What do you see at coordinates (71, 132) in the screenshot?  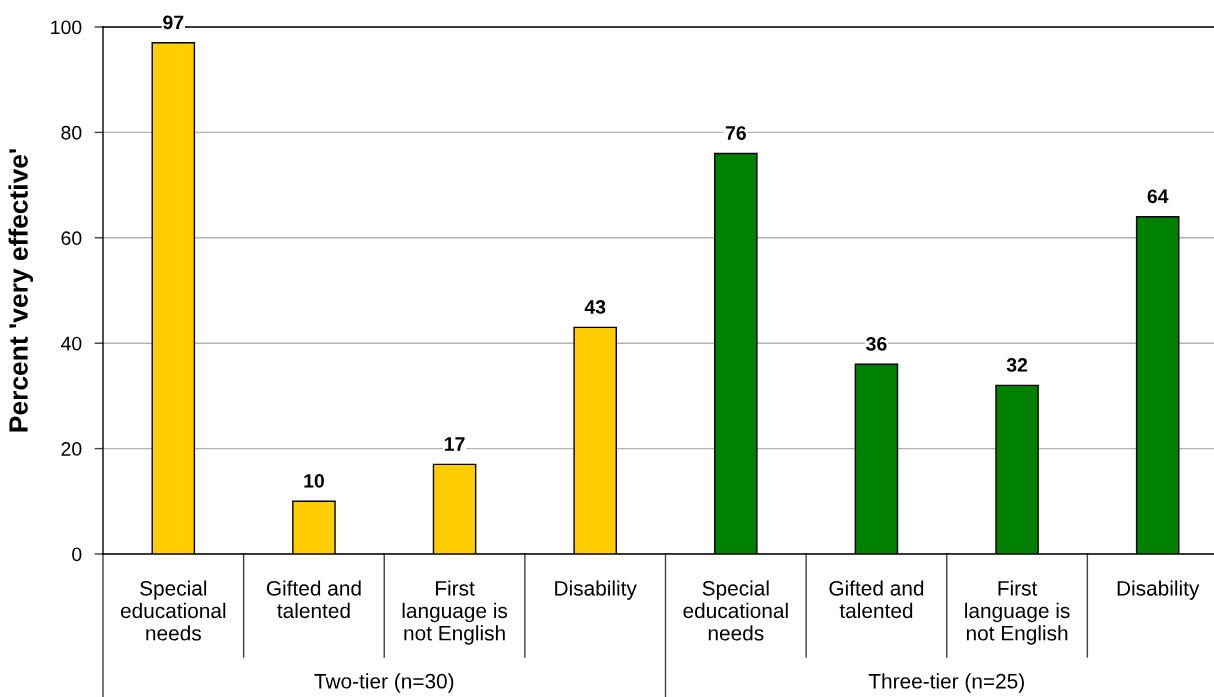 I see `y-tick-label: 80` at bounding box center [71, 132].